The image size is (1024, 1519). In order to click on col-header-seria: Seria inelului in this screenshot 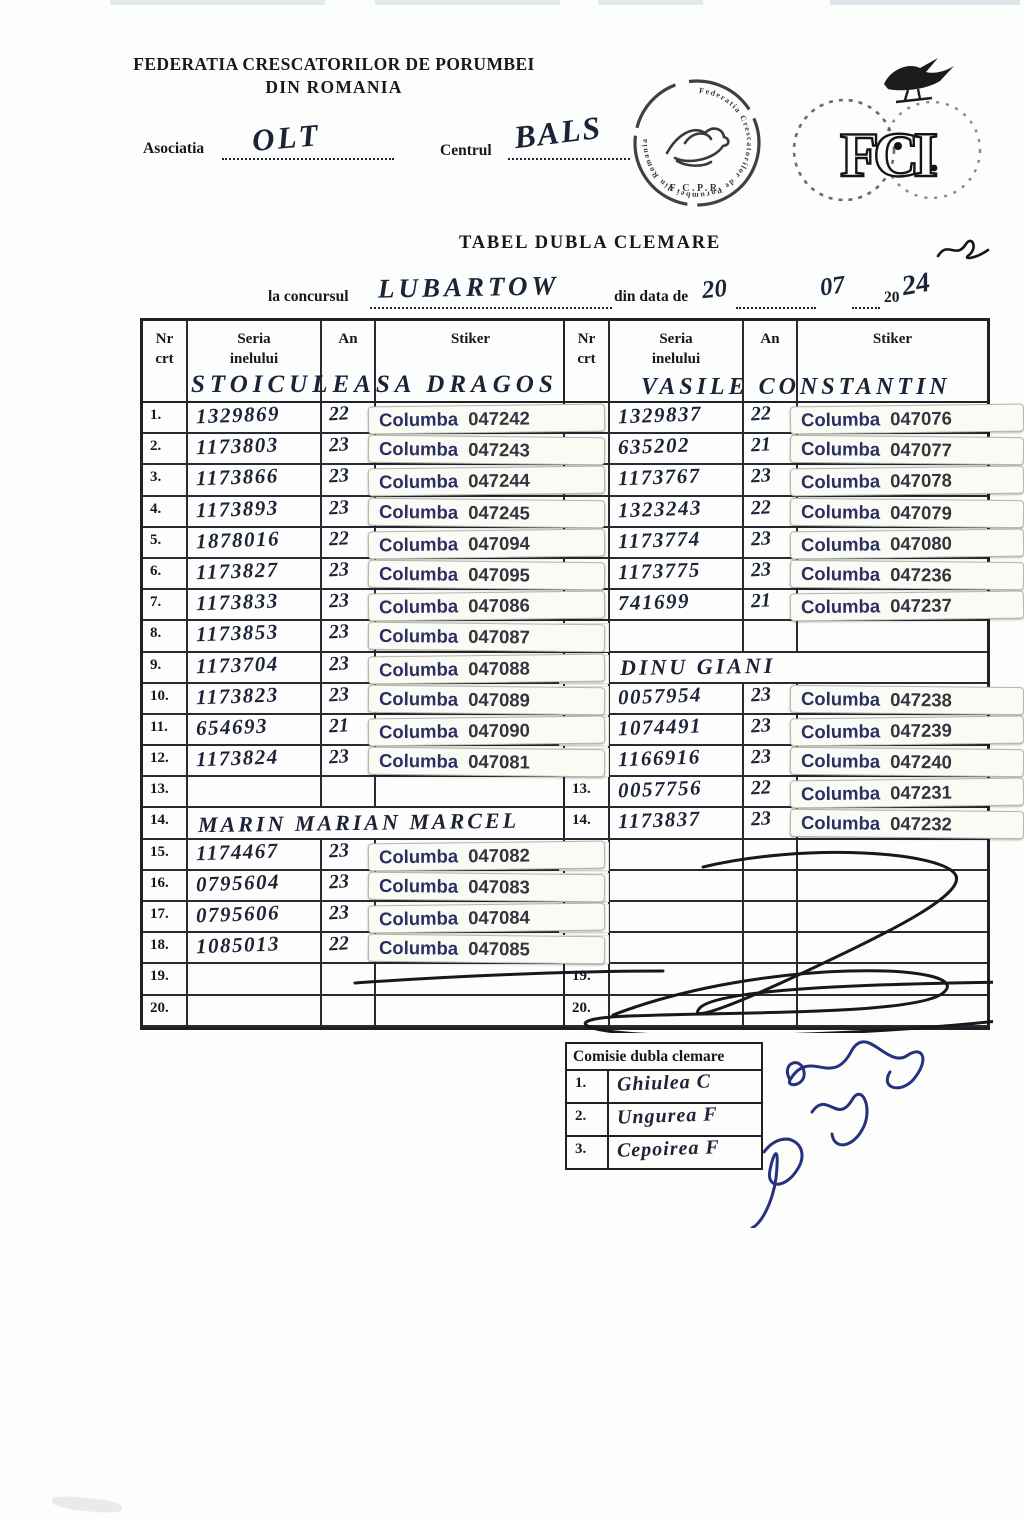, I will do `click(677, 362)`.